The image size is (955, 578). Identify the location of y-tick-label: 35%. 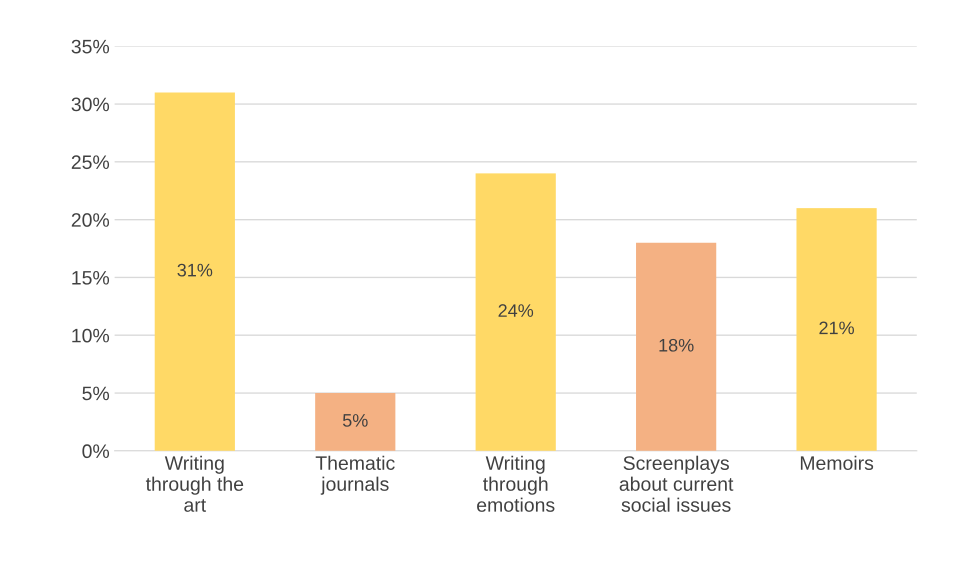
(91, 47).